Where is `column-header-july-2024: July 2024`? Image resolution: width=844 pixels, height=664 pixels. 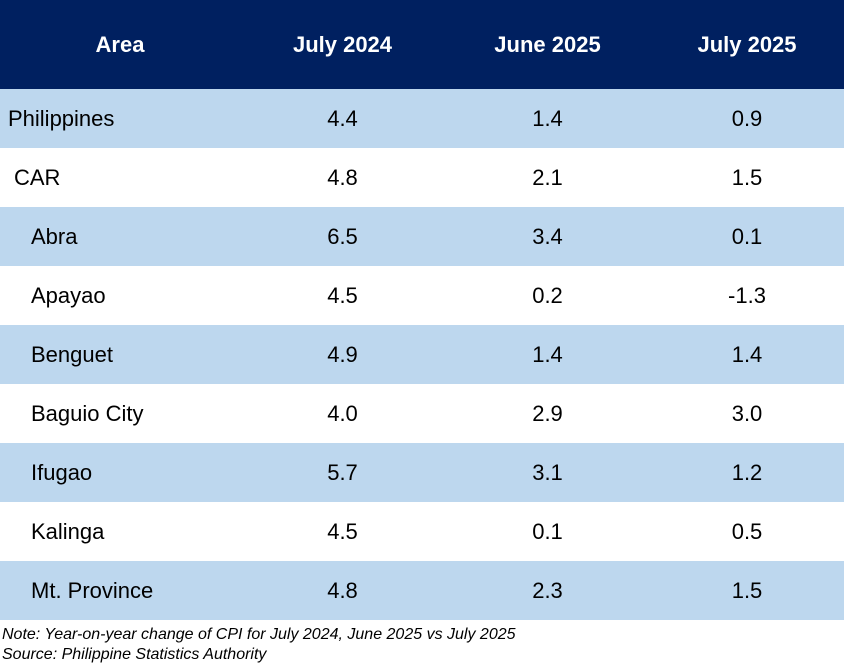
column-header-july-2024: July 2024 is located at coordinates (342, 44).